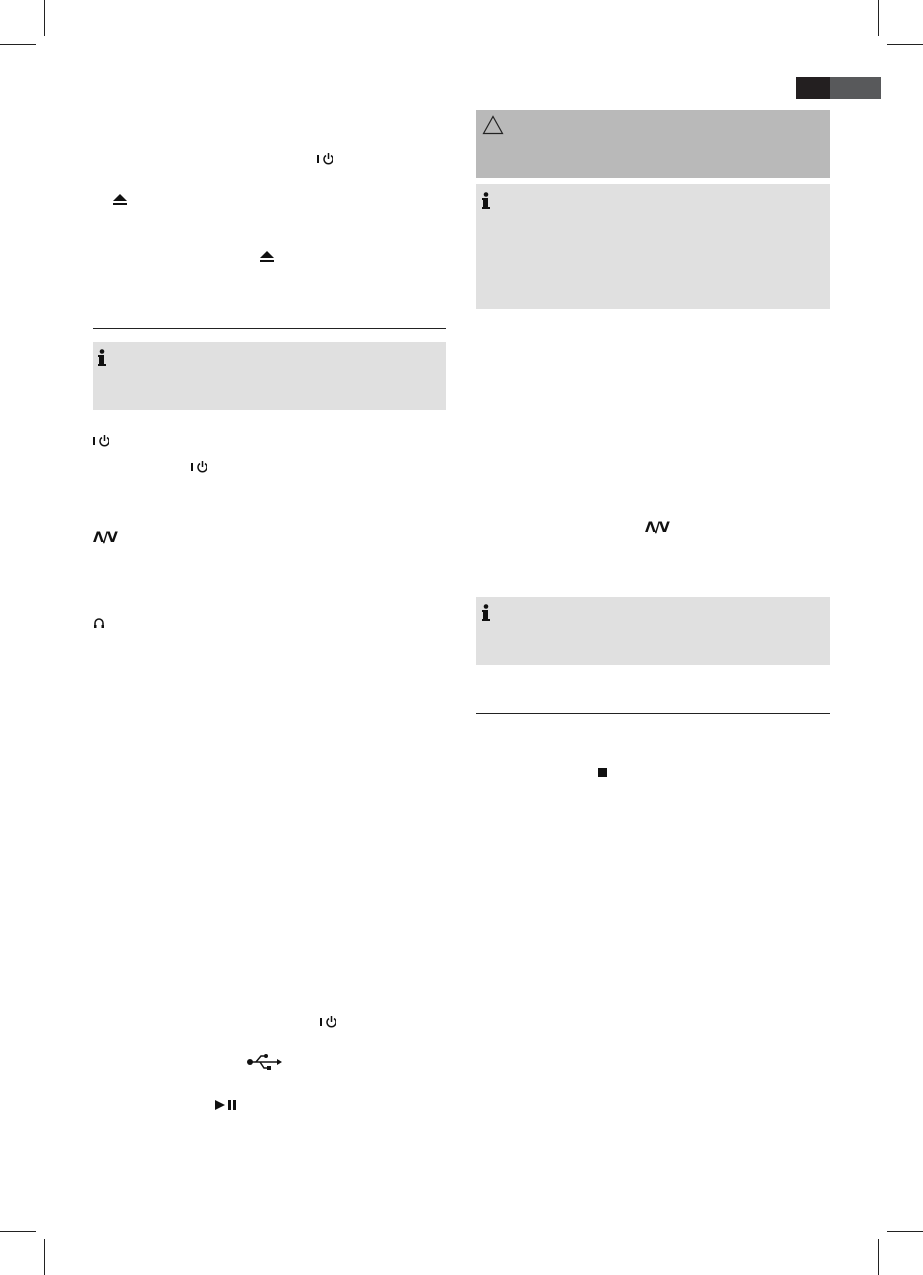 This screenshot has height=1275, width=923. Describe the element at coordinates (602, 772) in the screenshot. I see `stop-icon` at that location.